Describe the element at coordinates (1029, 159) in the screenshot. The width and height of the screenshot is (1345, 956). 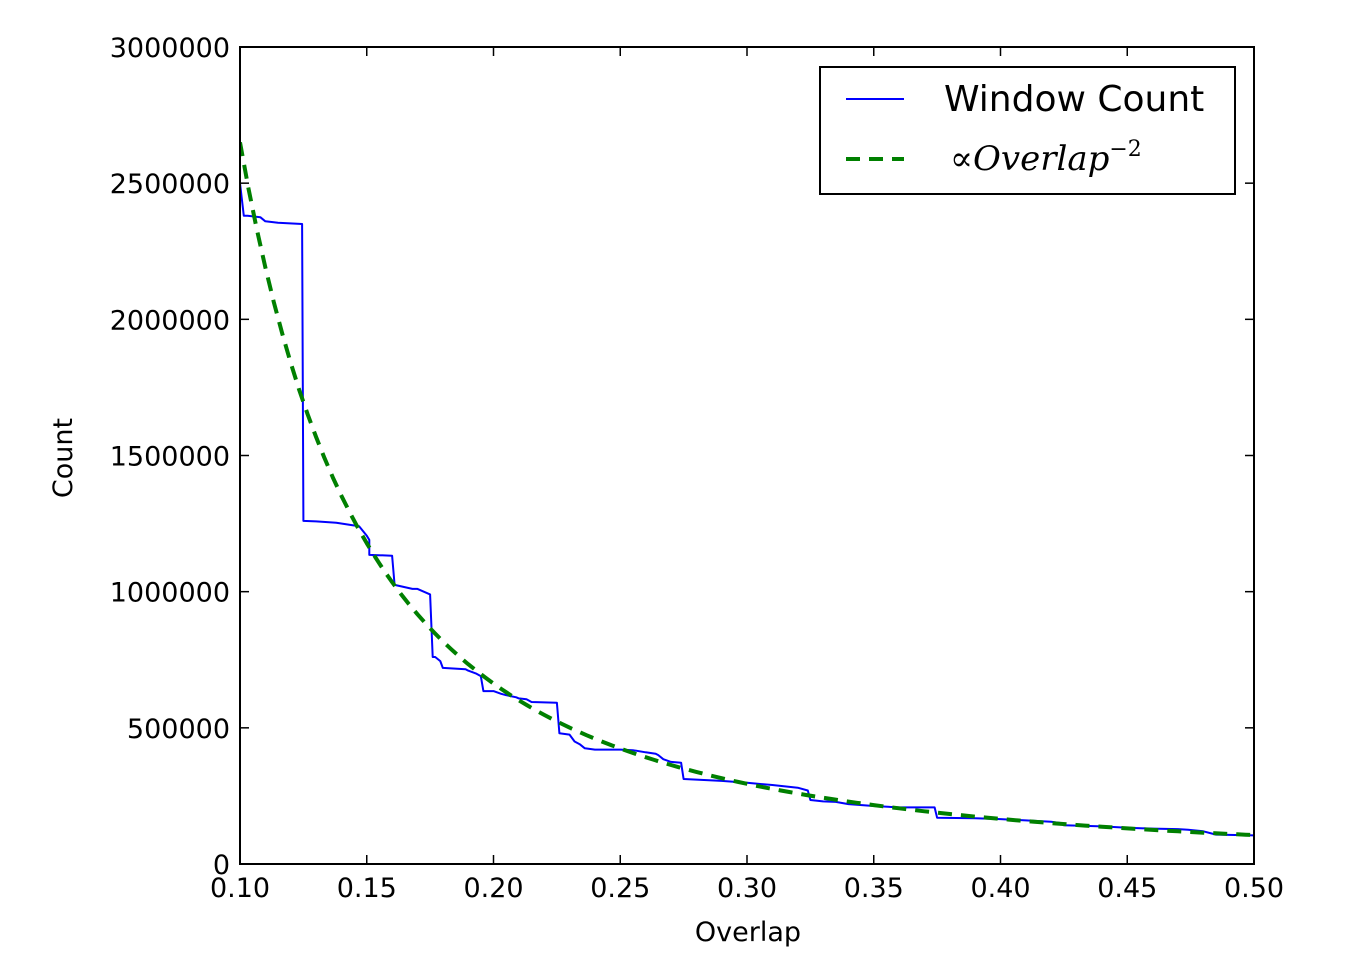
I see `legend-label-overlap-fit-main: ∝Overlap` at that location.